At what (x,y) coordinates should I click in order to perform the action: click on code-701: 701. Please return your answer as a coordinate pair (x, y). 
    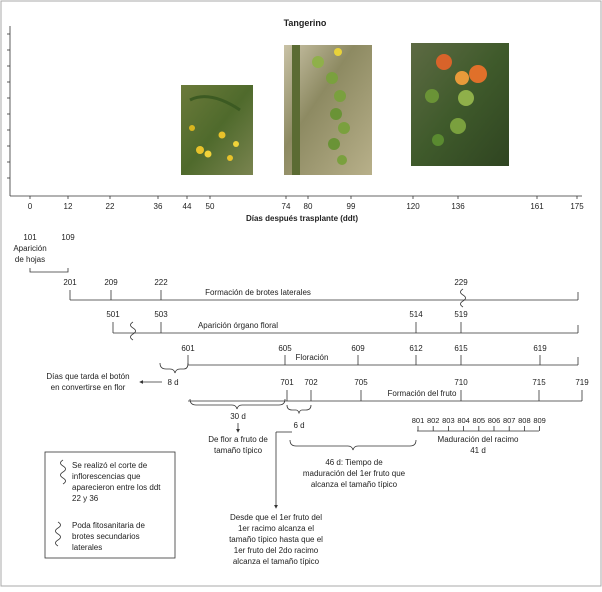
    Looking at the image, I should click on (287, 382).